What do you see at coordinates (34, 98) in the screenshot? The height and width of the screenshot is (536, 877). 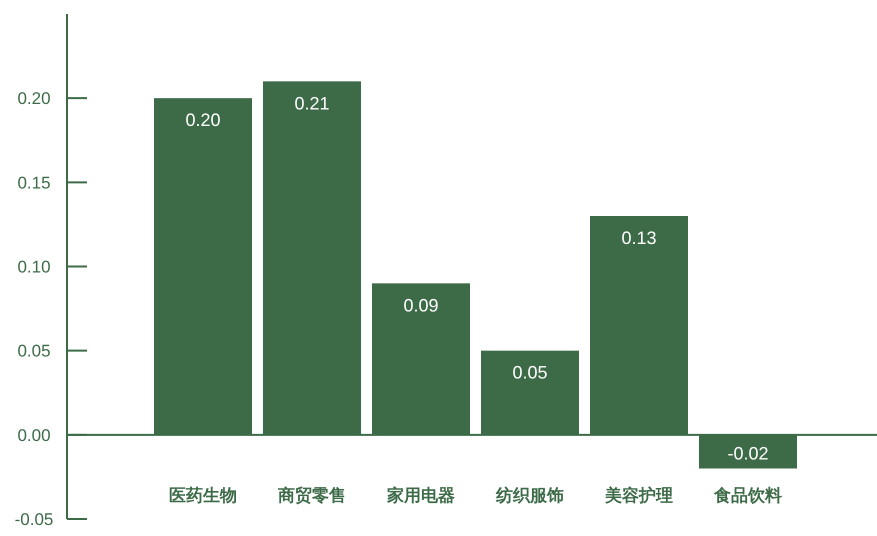 I see `y-tick-label: 0.20` at bounding box center [34, 98].